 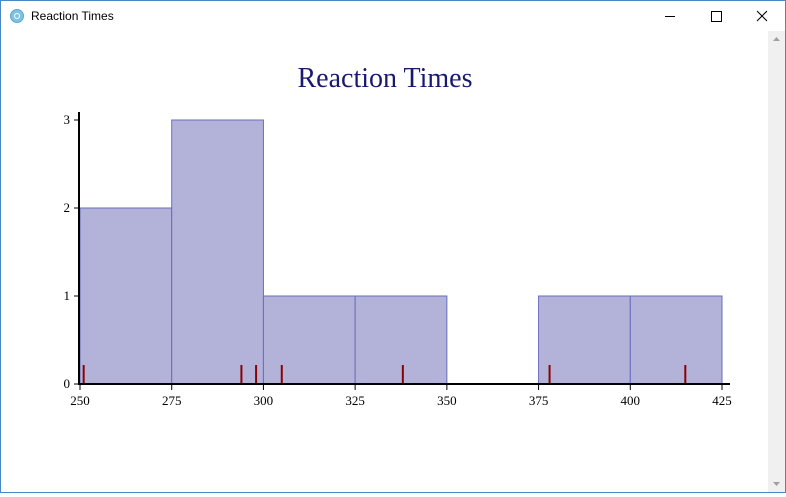 I want to click on x-tick-label: 350, so click(x=447, y=400).